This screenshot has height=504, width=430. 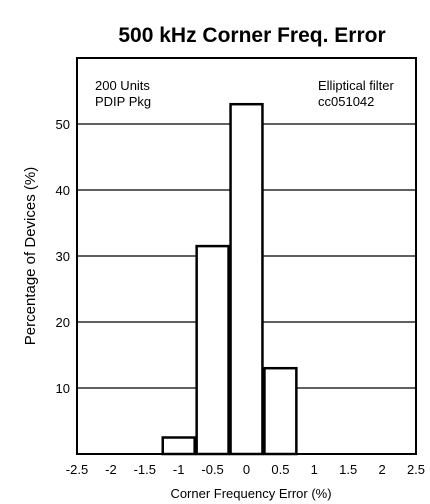 I want to click on y-tick-labels: 10 20 30 40 50, so click(x=63, y=256).